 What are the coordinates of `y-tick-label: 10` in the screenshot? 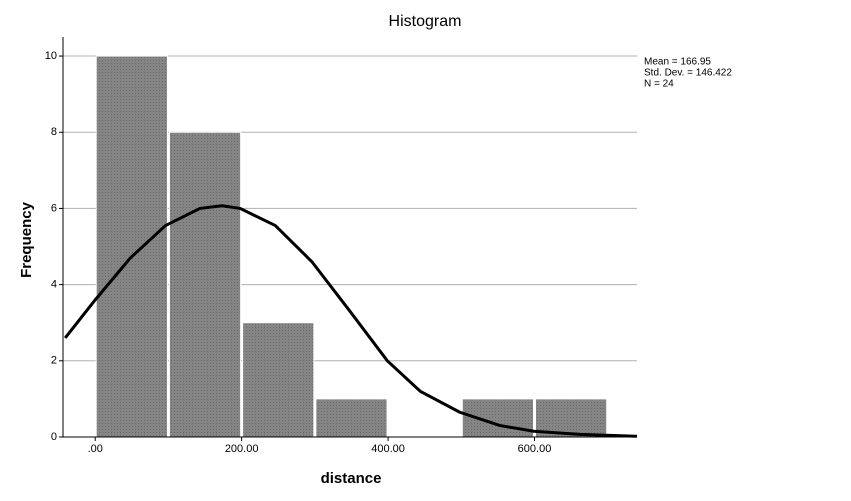 It's located at (51, 56).